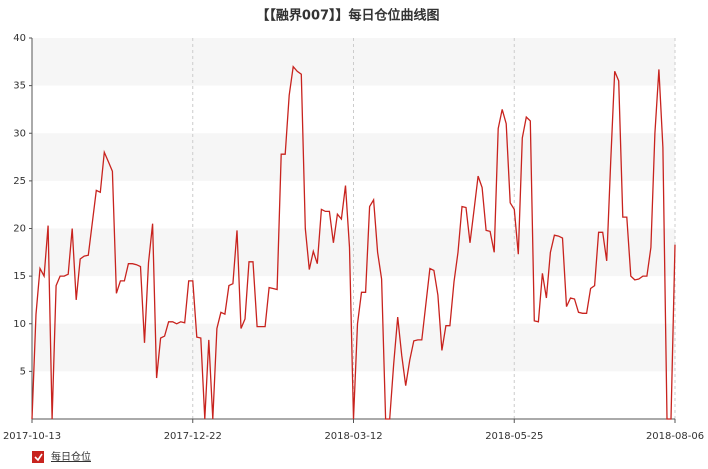 The width and height of the screenshot is (708, 469). What do you see at coordinates (23, 371) in the screenshot?
I see `y-tick-label: 5` at bounding box center [23, 371].